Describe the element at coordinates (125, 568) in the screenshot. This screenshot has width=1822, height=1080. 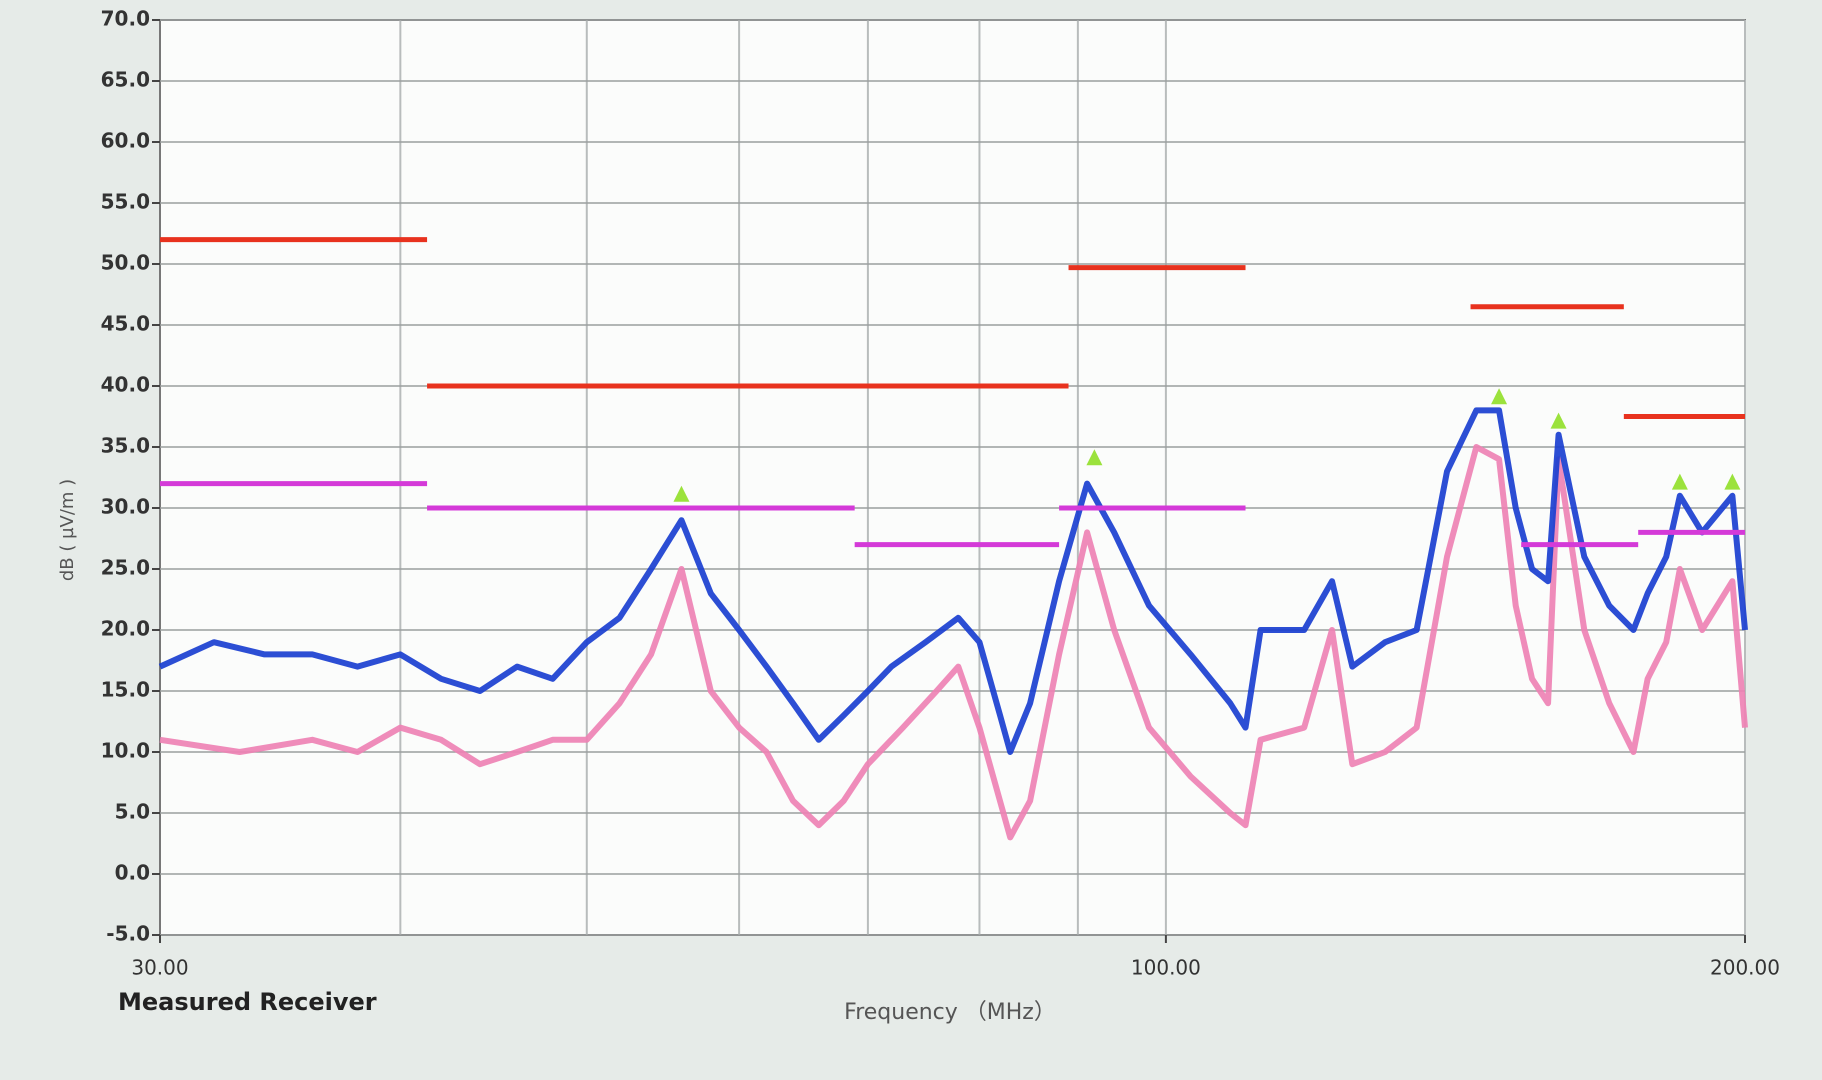
I see `y-tick-label: 25.0` at that location.